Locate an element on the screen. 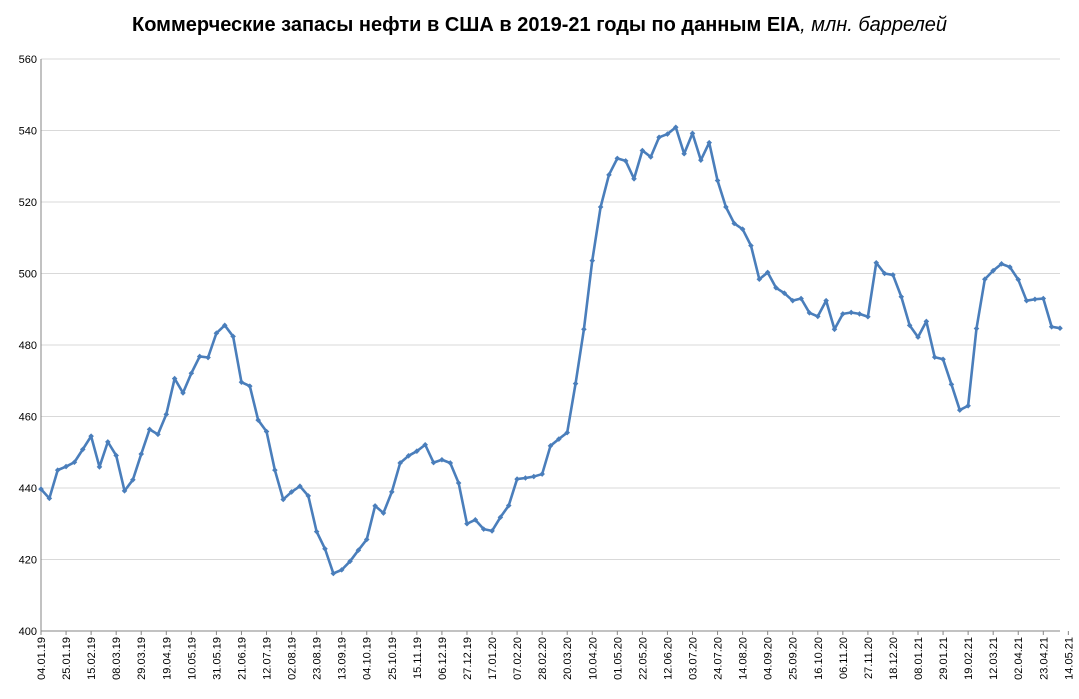 The width and height of the screenshot is (1079, 699). x-tick-label: 25.10.19 is located at coordinates (393, 658).